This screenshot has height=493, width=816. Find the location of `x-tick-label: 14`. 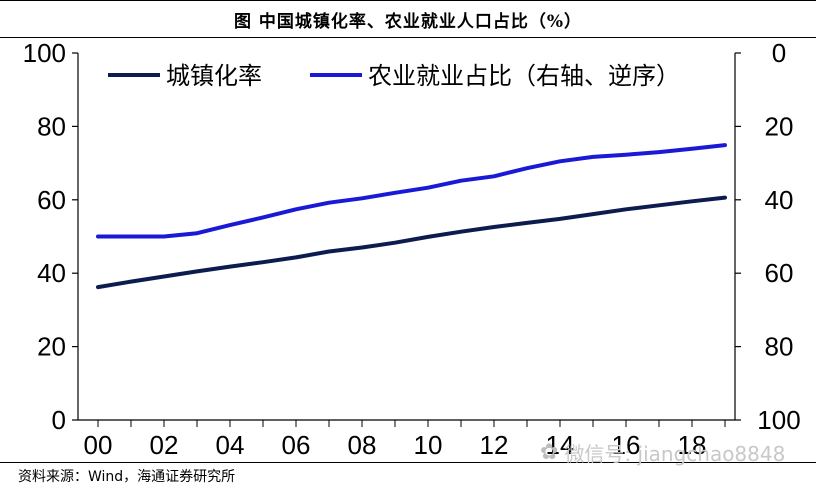

x-tick-label: 14 is located at coordinates (560, 445).